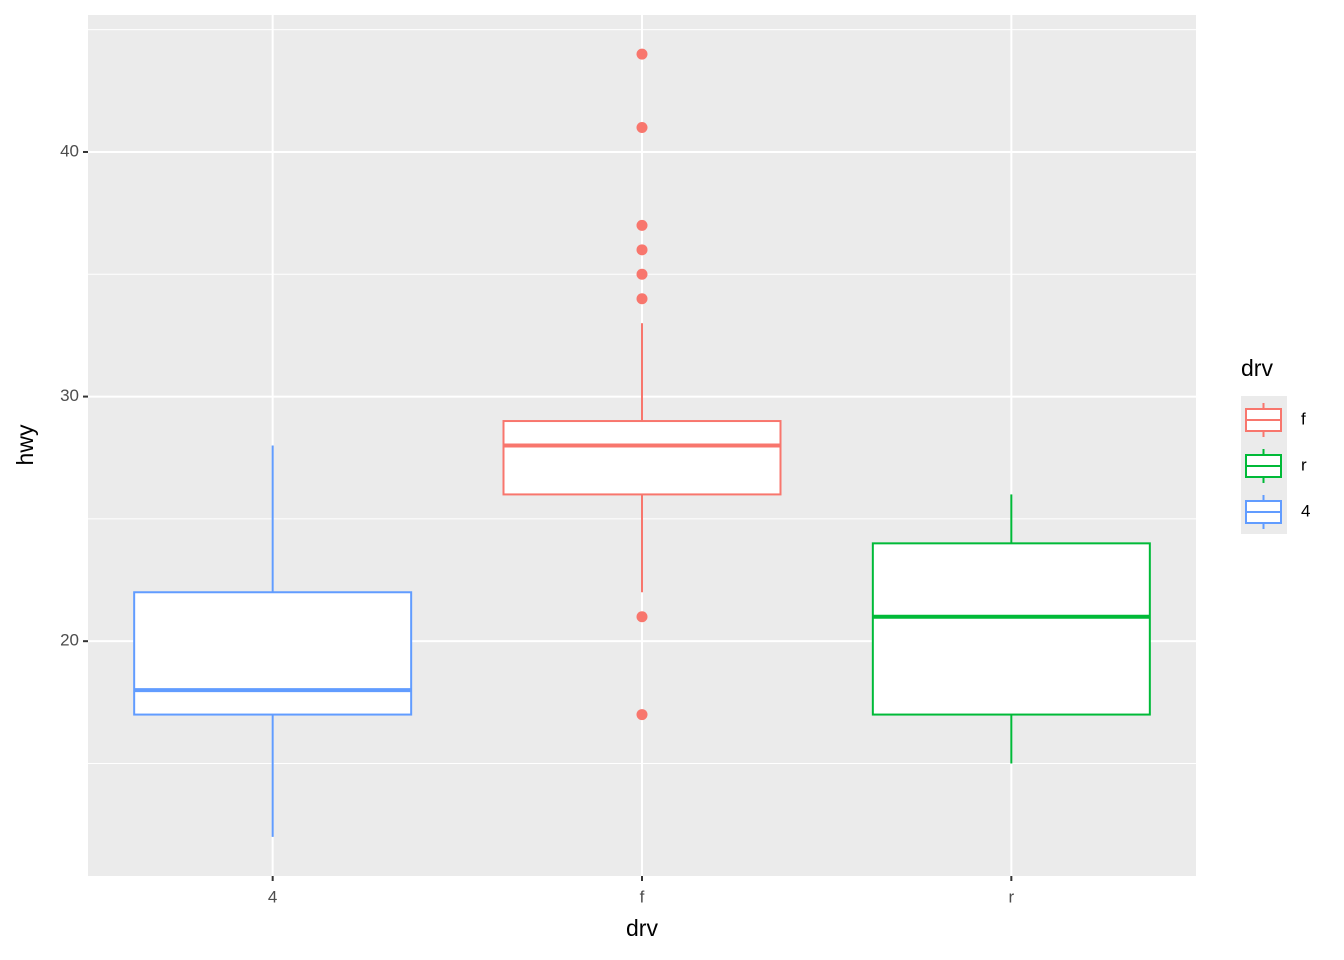 Image resolution: width=1344 pixels, height=960 pixels. I want to click on y-tick-label: 30, so click(69, 395).